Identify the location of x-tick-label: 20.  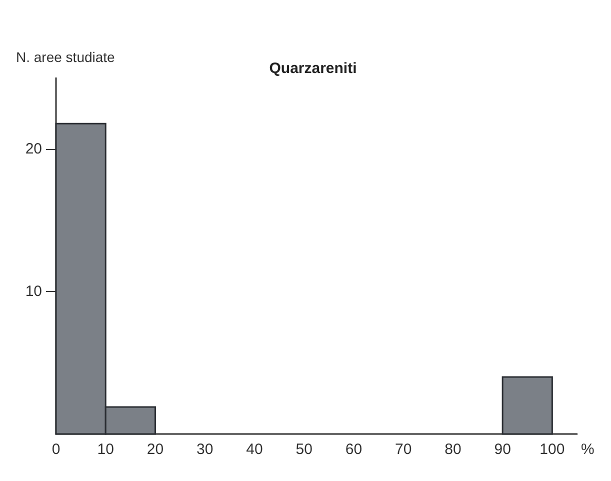
(155, 449).